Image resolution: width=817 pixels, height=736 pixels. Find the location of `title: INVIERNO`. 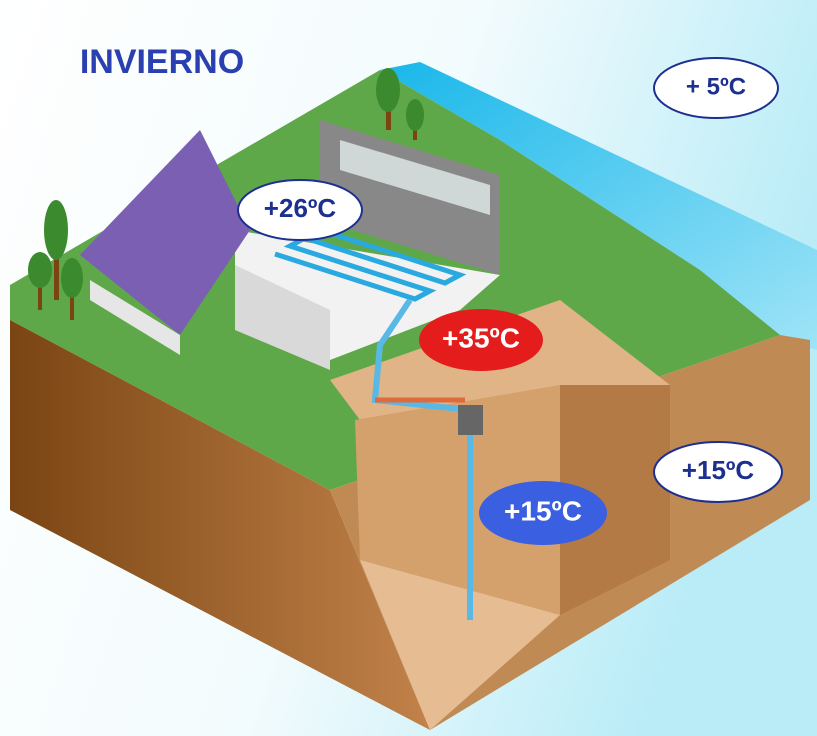

title: INVIERNO is located at coordinates (162, 62).